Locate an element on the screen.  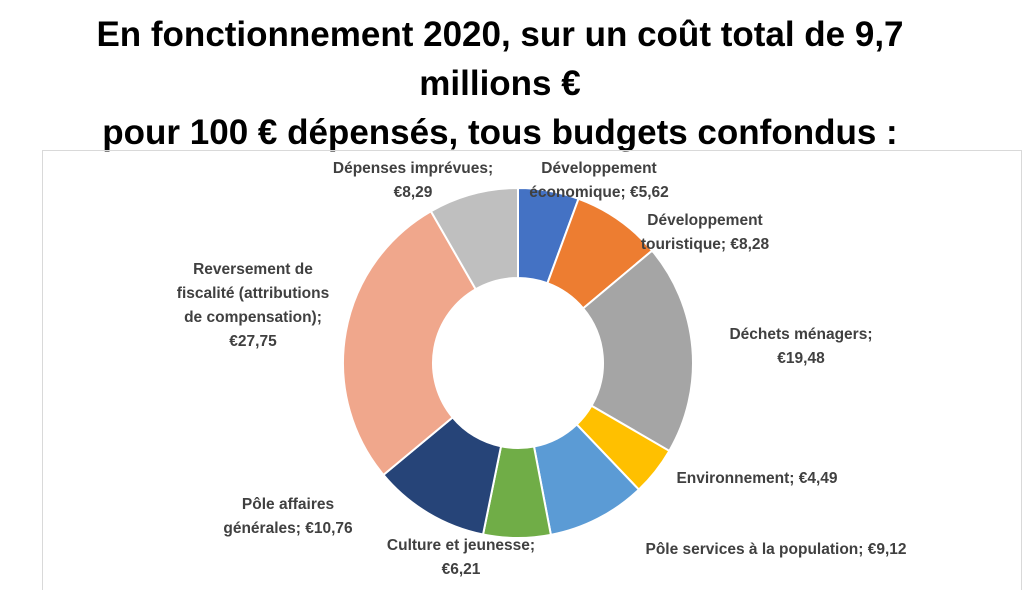
slice-label-line: économique; €5,62 is located at coordinates (599, 192).